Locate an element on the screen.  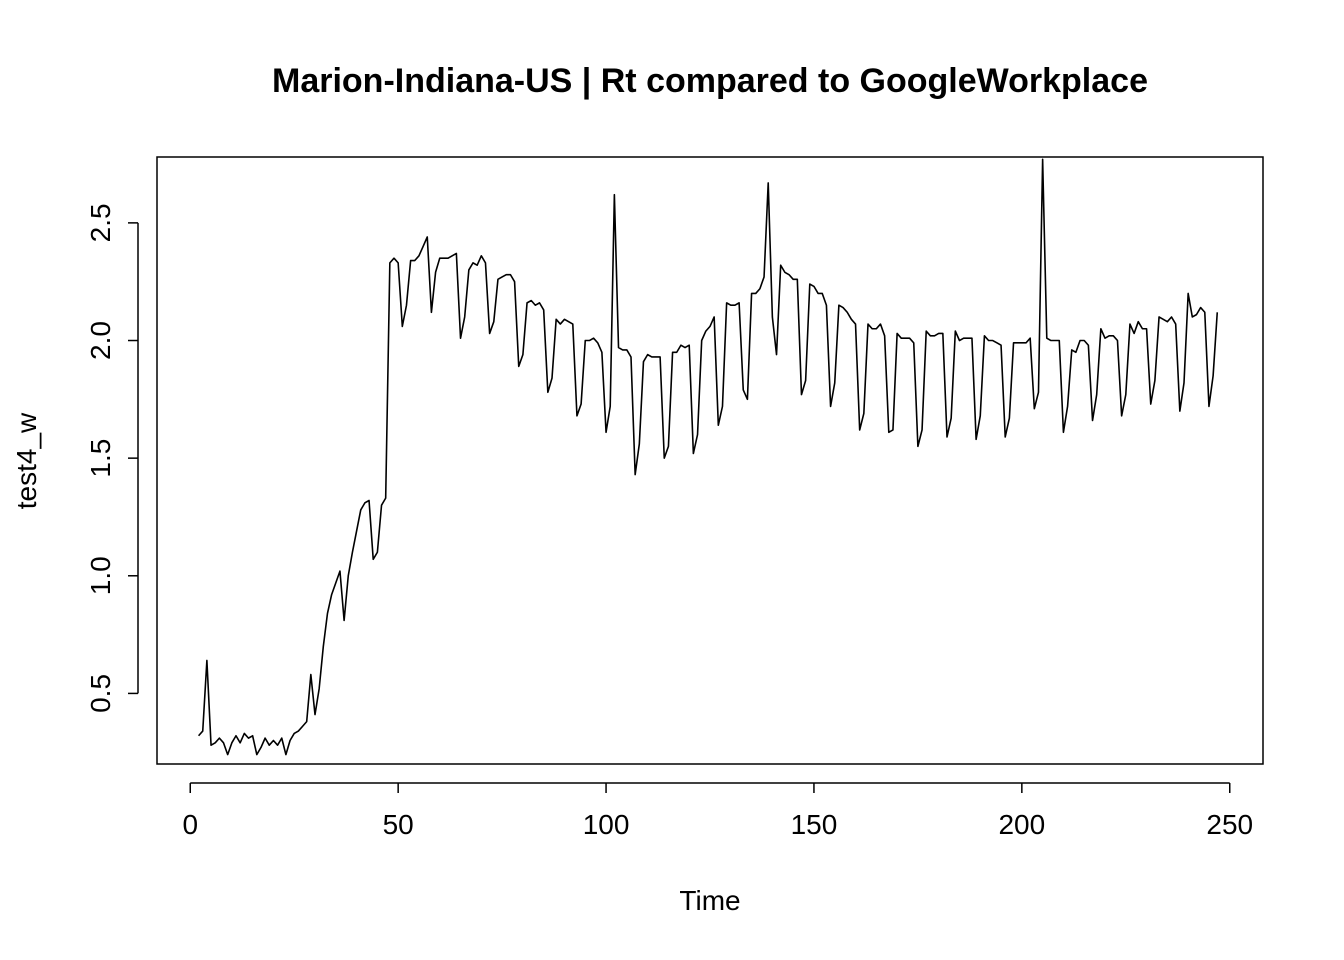
y-tick-label: 2.5 is located at coordinates (100, 222).